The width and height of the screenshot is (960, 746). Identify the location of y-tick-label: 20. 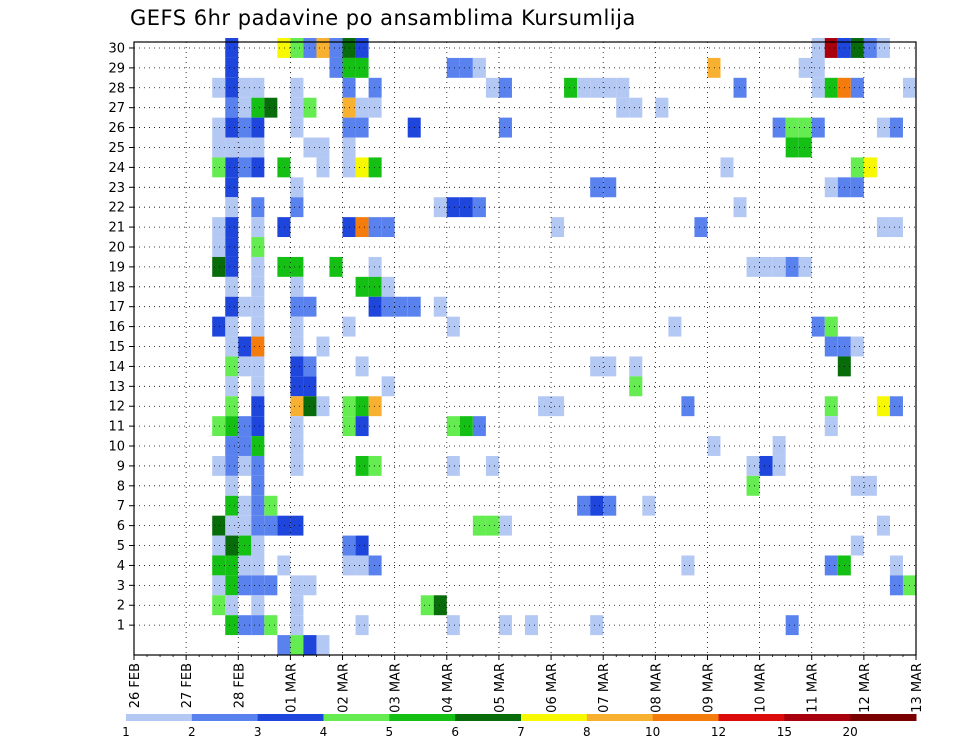
(116, 247).